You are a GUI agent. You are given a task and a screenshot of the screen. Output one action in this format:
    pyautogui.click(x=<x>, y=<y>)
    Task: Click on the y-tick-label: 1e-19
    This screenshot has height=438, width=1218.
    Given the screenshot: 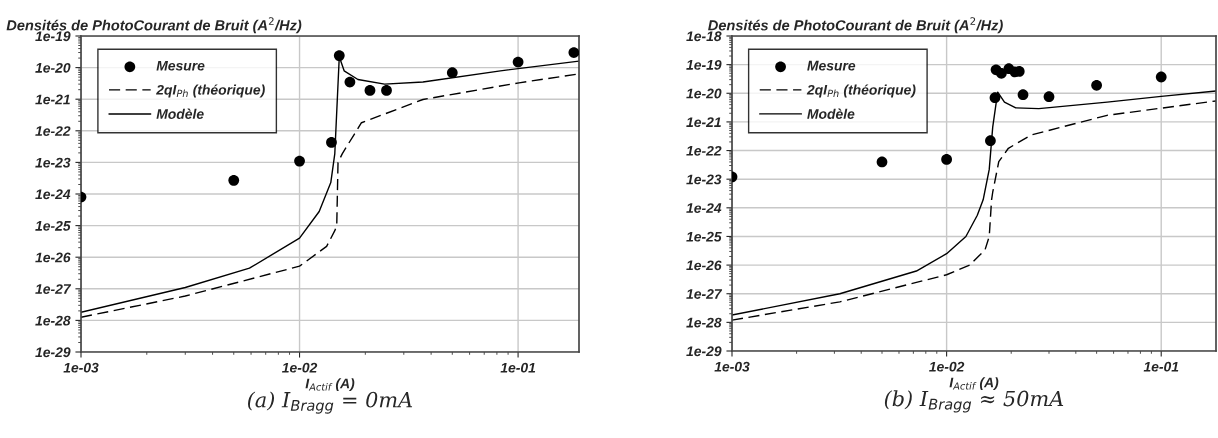 What is the action you would take?
    pyautogui.click(x=704, y=64)
    